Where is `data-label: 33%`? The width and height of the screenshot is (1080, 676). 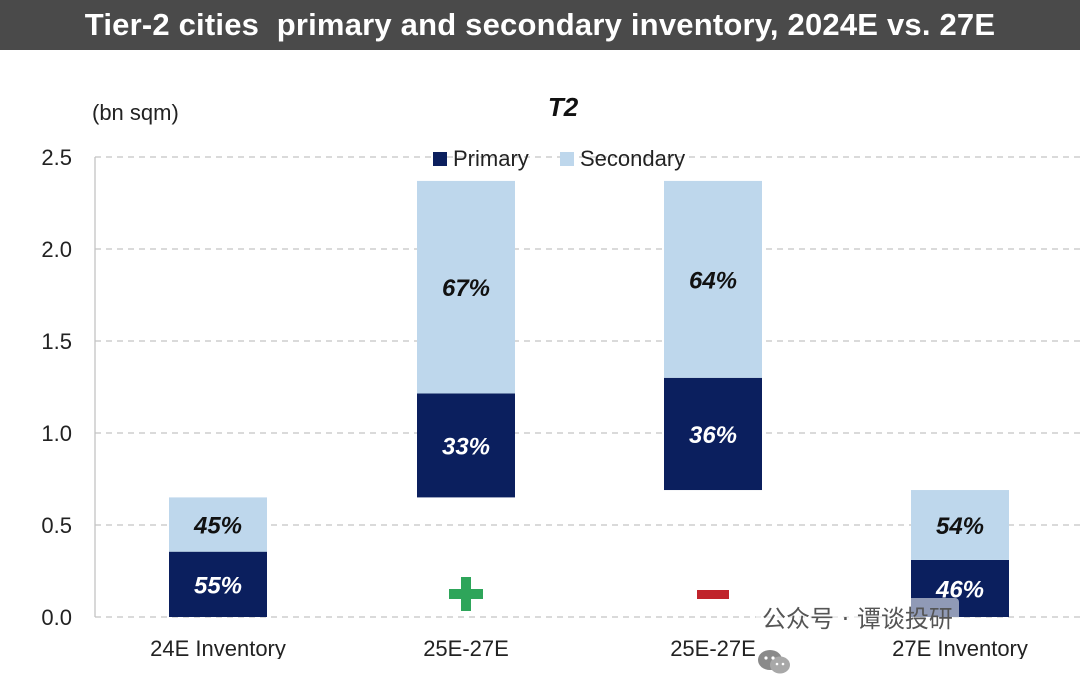
data-label: 33% is located at coordinates (466, 446).